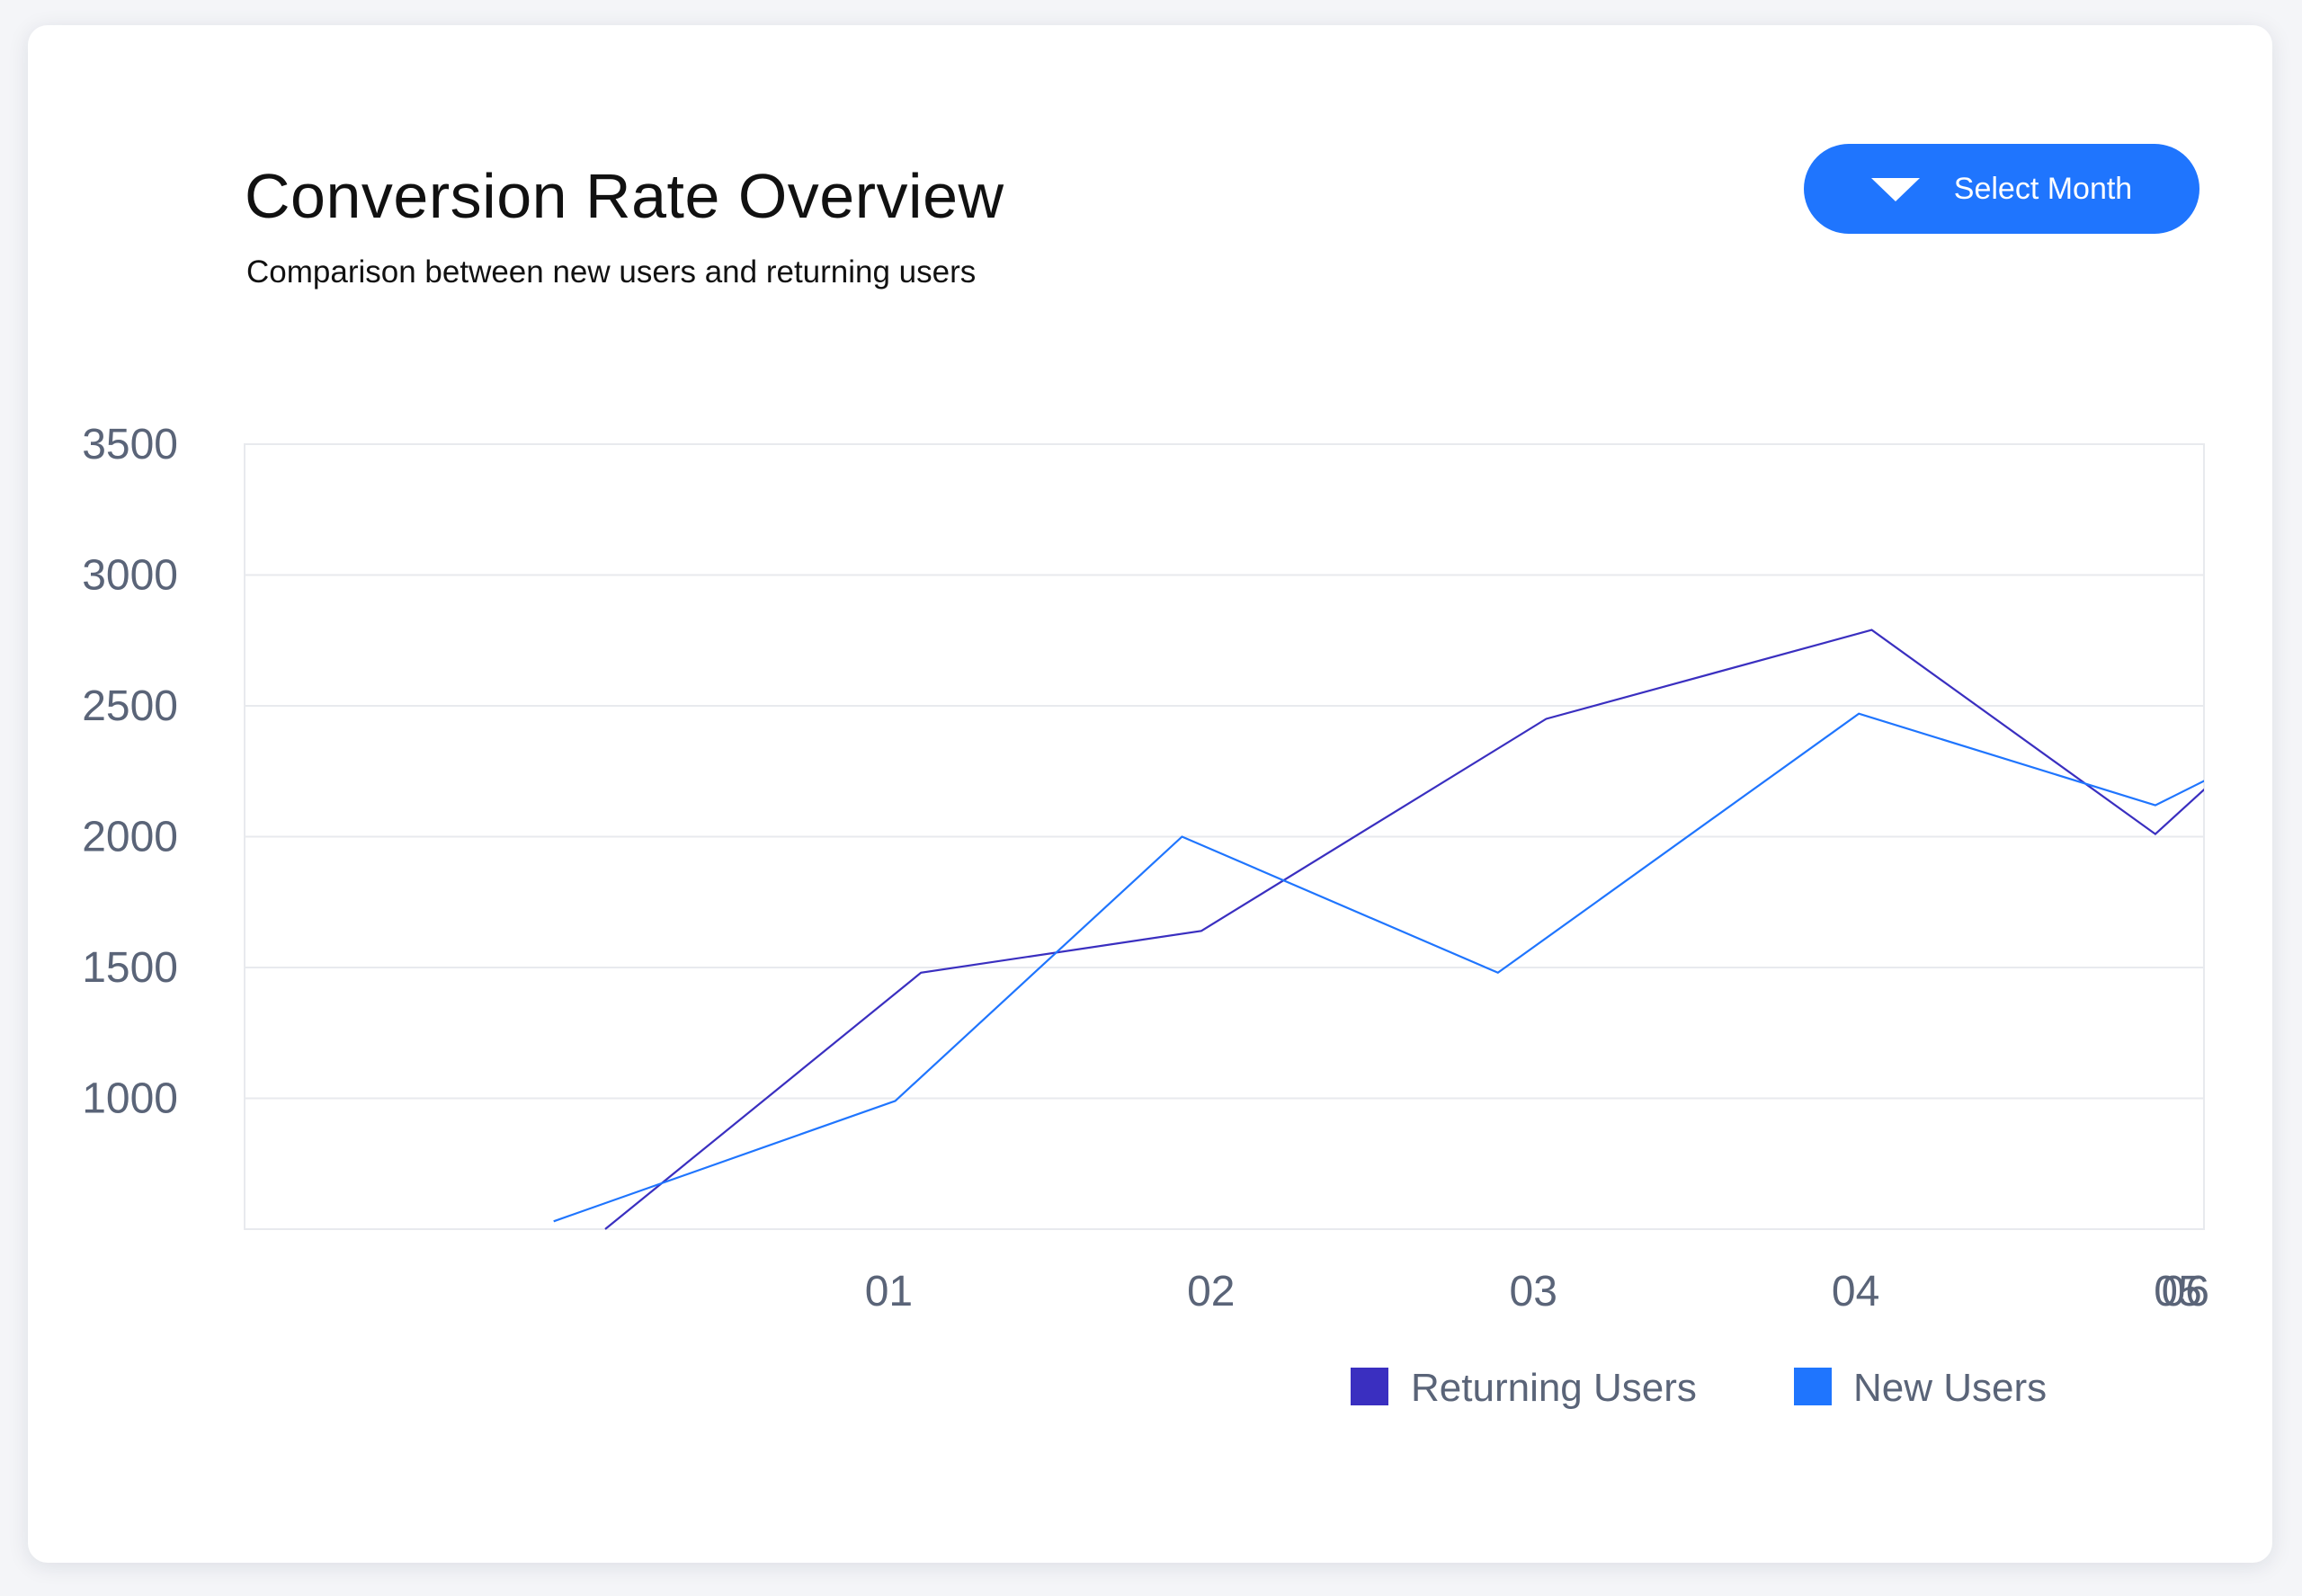 This screenshot has width=2302, height=1596. I want to click on y-tick-label: 2000, so click(130, 837).